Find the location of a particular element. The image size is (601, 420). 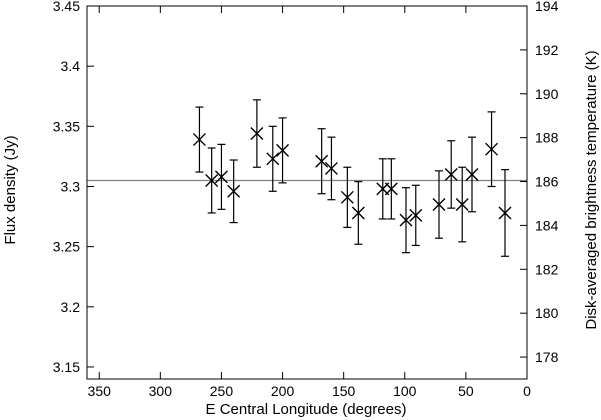

y-tick-label: 3.25 is located at coordinates (66, 247).